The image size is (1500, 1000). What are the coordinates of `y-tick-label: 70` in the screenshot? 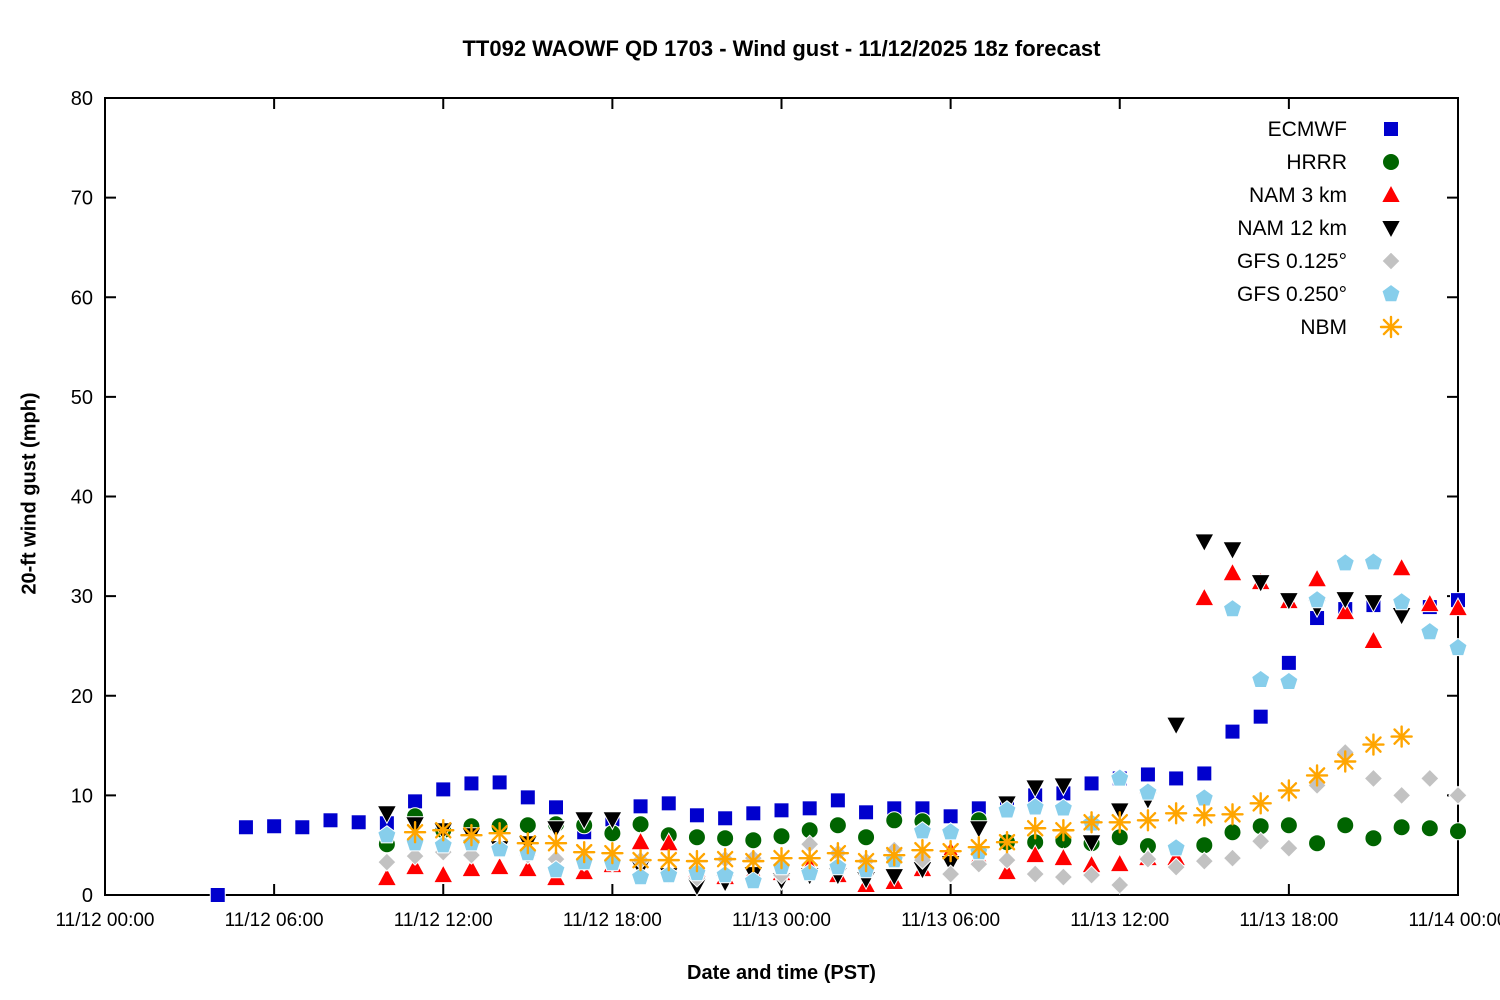 It's located at (82, 199).